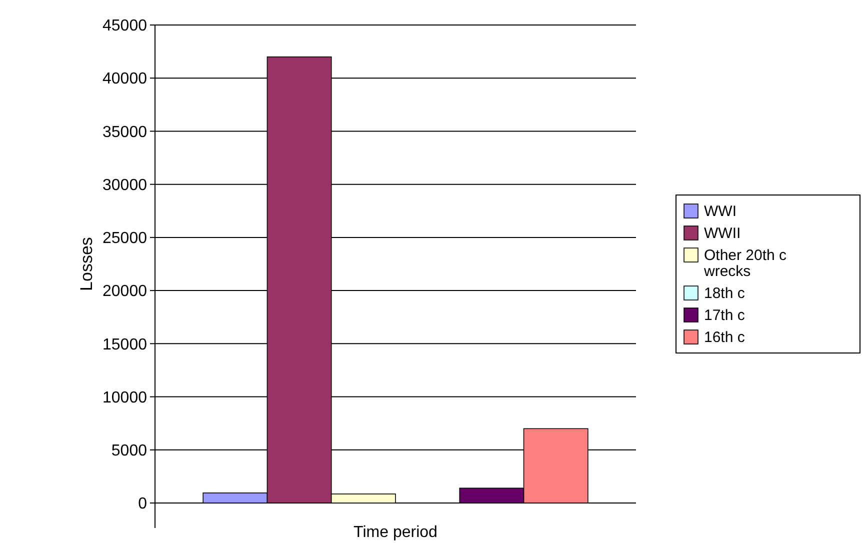 The height and width of the screenshot is (543, 862). Describe the element at coordinates (745, 263) in the screenshot. I see `legend-label: Other 20th c wrecks` at that location.